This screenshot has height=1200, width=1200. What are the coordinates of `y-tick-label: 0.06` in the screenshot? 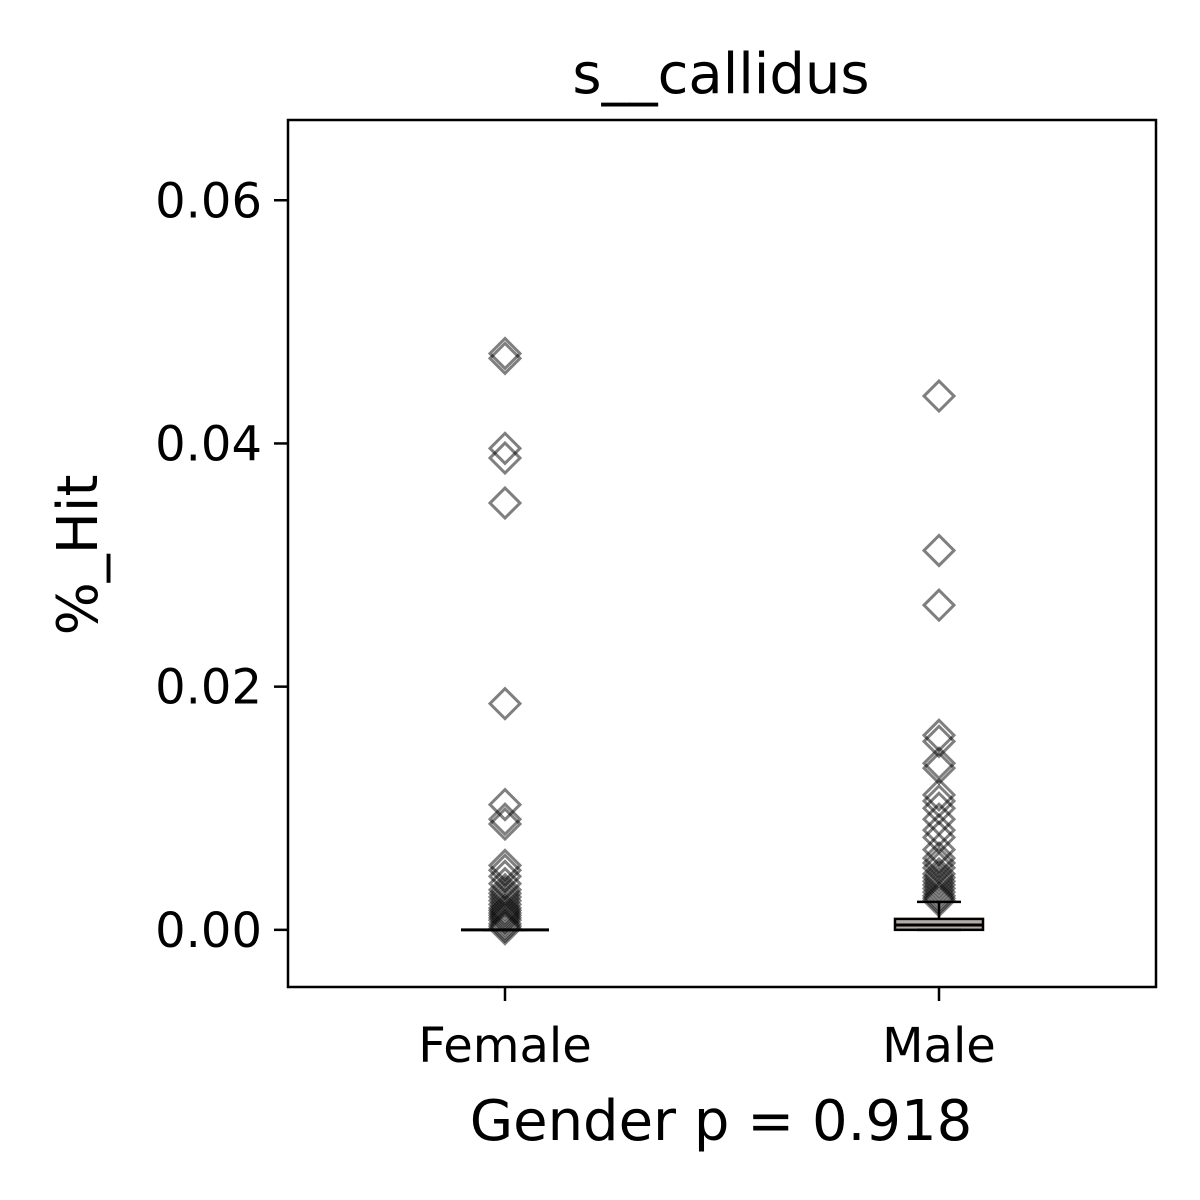 It's located at (208, 201).